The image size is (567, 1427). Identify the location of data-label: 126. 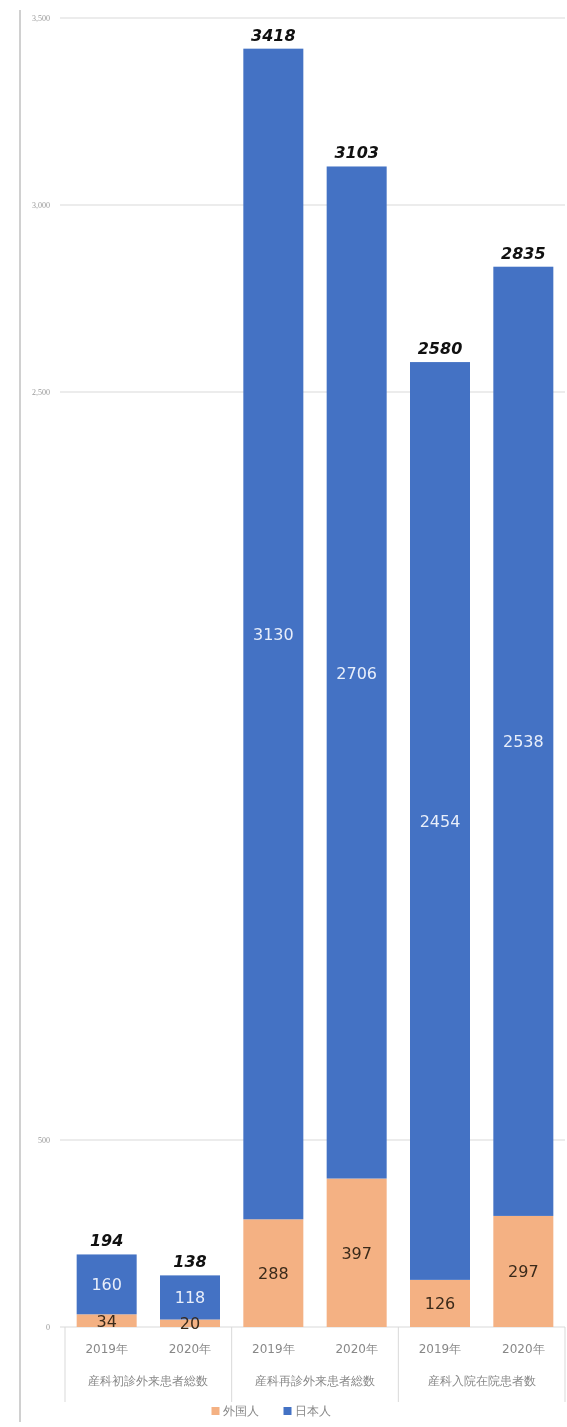
(440, 1304).